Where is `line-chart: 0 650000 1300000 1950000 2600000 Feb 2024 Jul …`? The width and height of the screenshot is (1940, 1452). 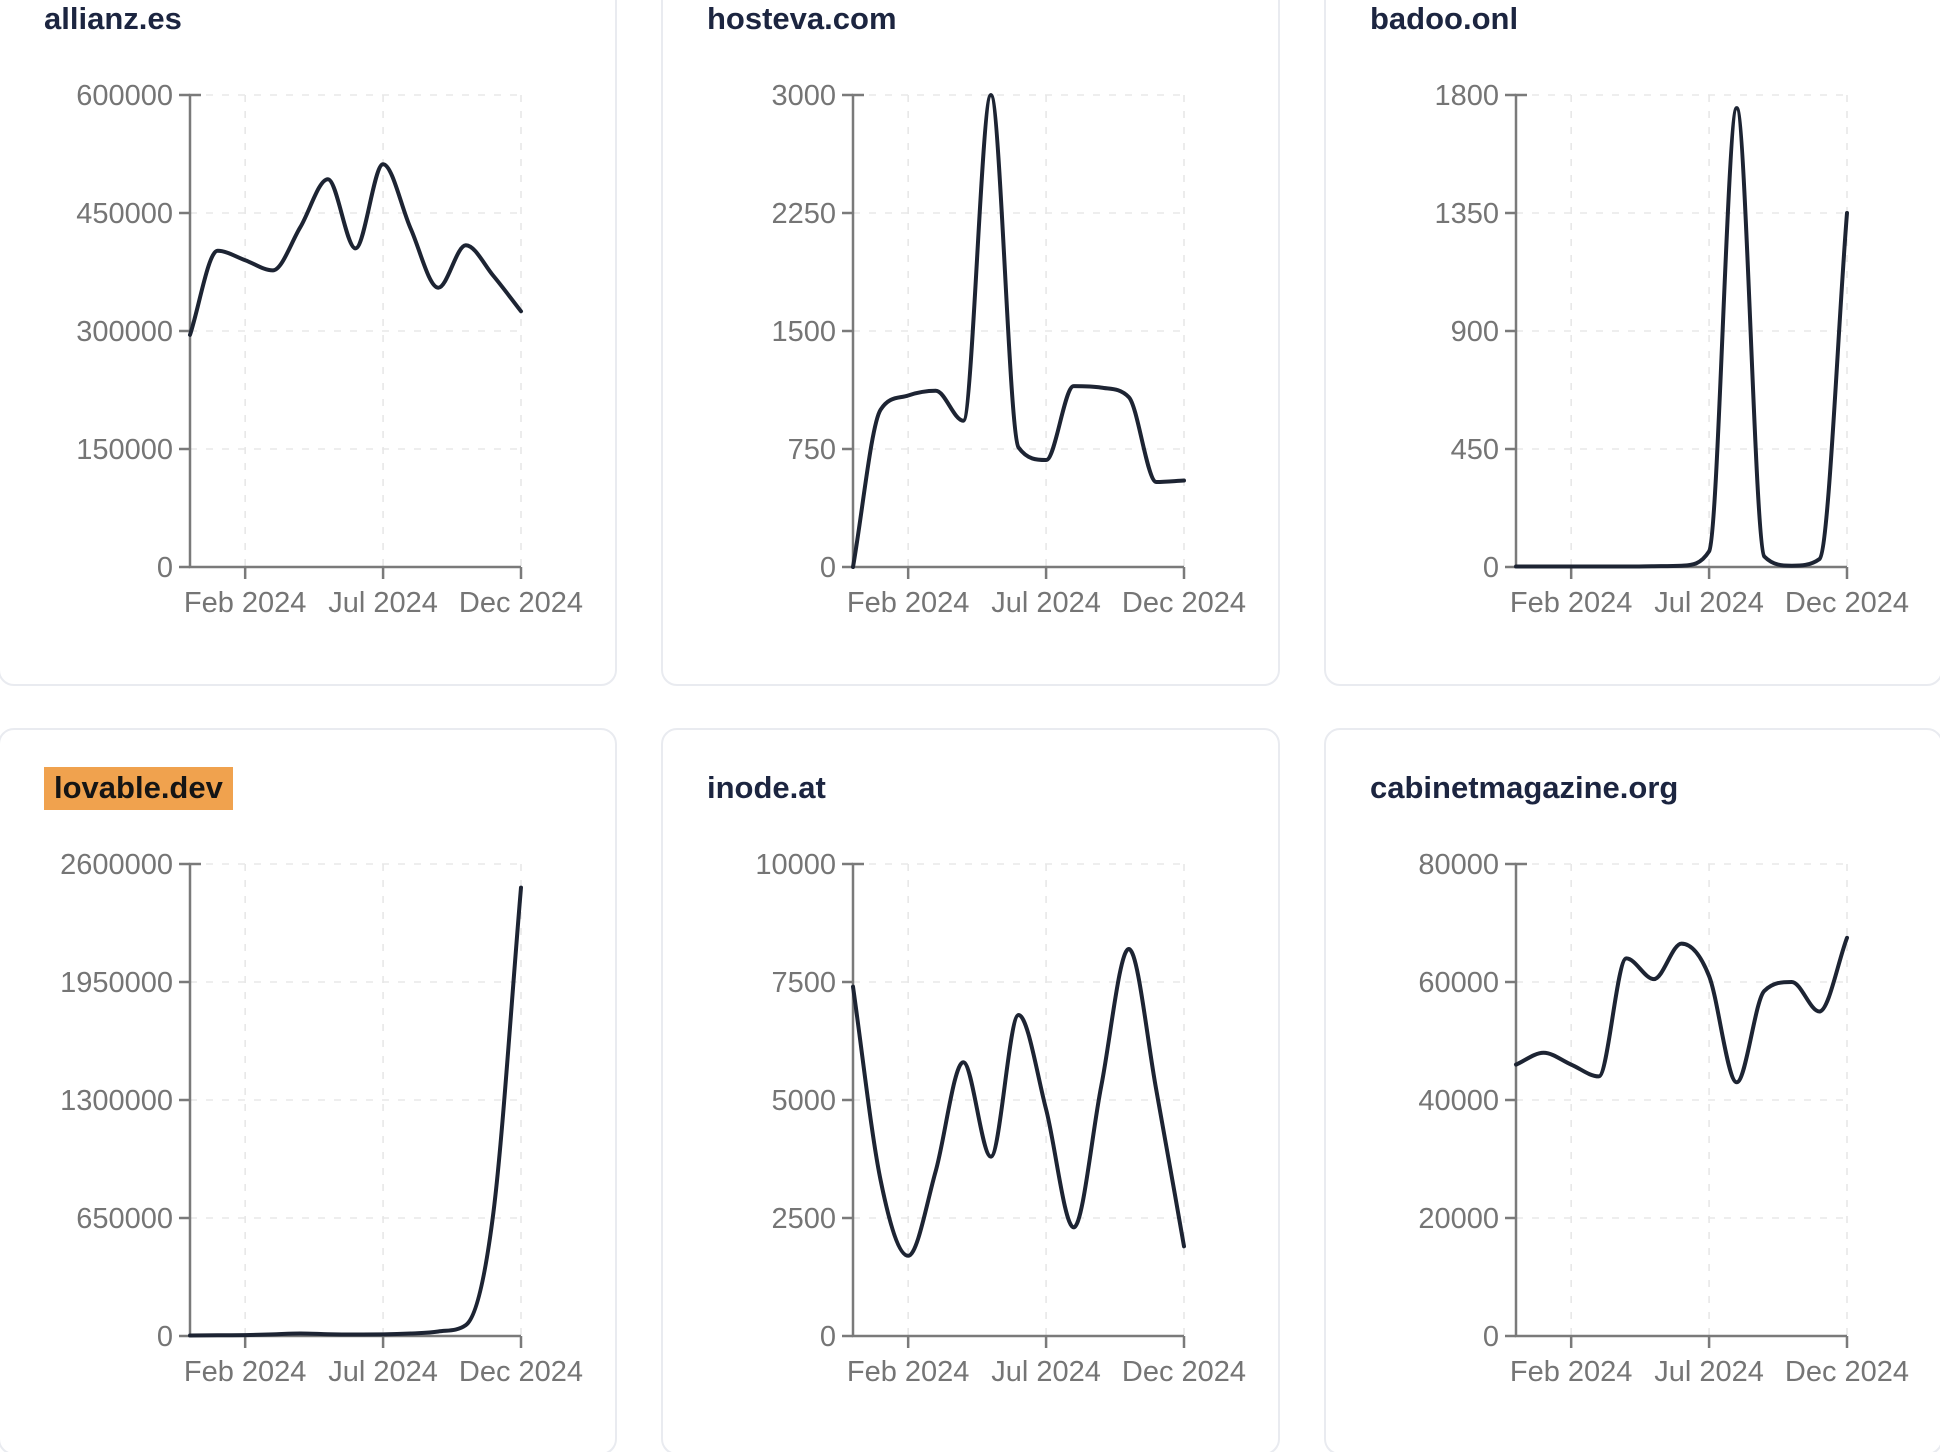 line-chart: 0 650000 1300000 1950000 2600000 Feb 2024 Jul … is located at coordinates (321, 1118).